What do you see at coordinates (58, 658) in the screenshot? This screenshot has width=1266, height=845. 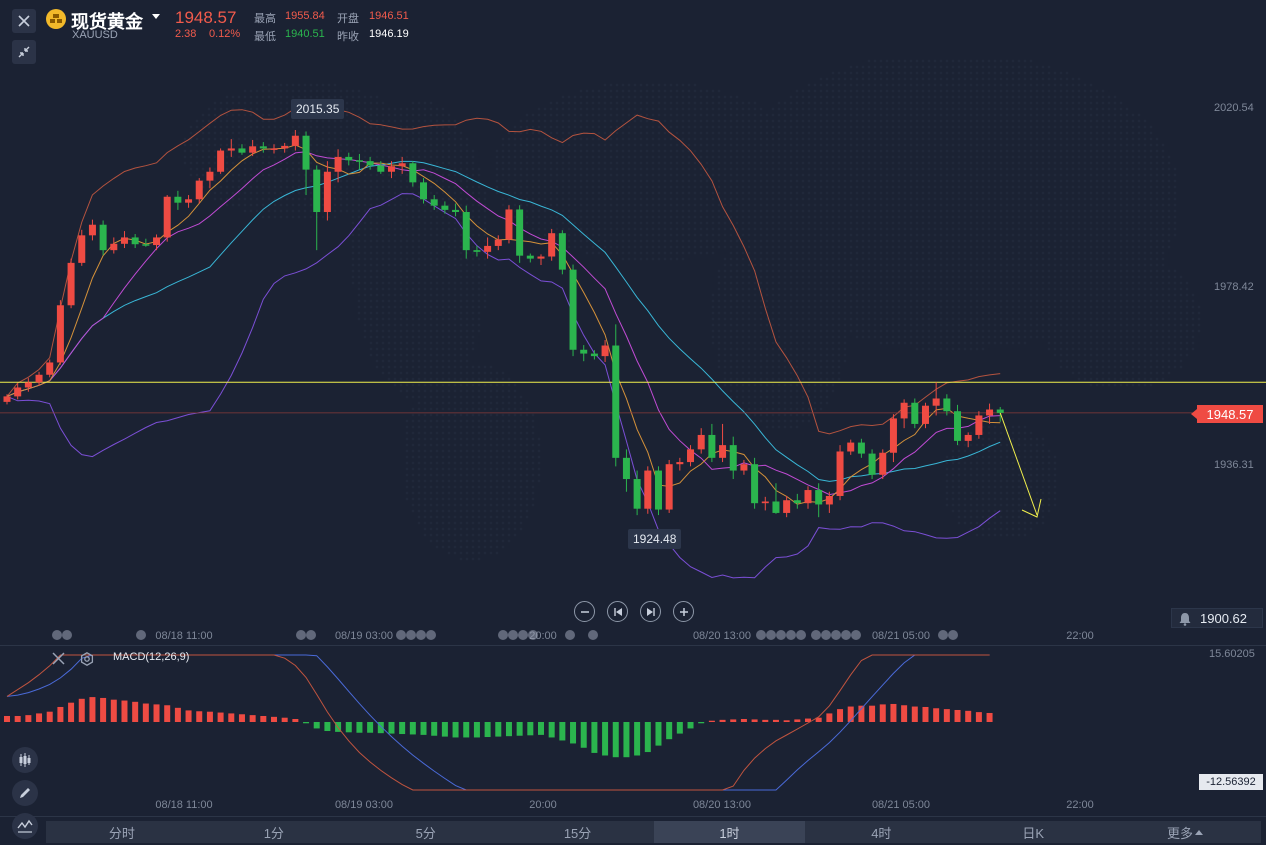 I see `close-indicator-icon` at bounding box center [58, 658].